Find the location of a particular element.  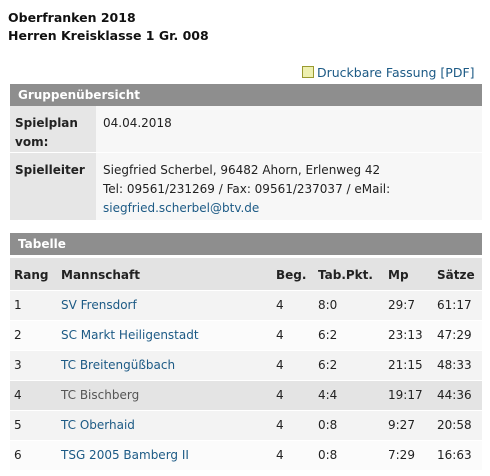

table-row: 3 TC Breitengüßbach 4 6:2 21:15 48:33 is located at coordinates (246, 365).